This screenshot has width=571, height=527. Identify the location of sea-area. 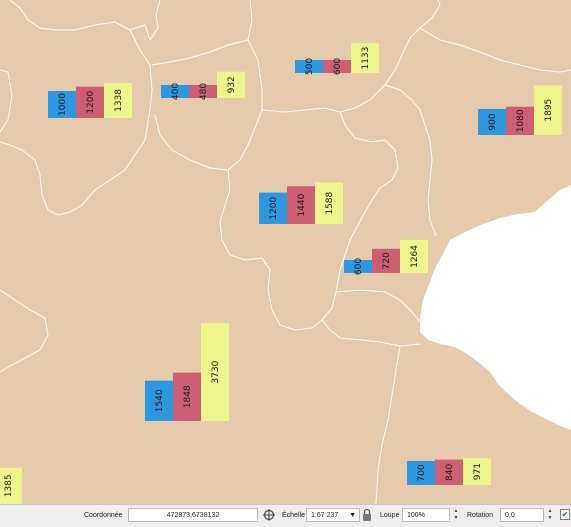
(495, 307).